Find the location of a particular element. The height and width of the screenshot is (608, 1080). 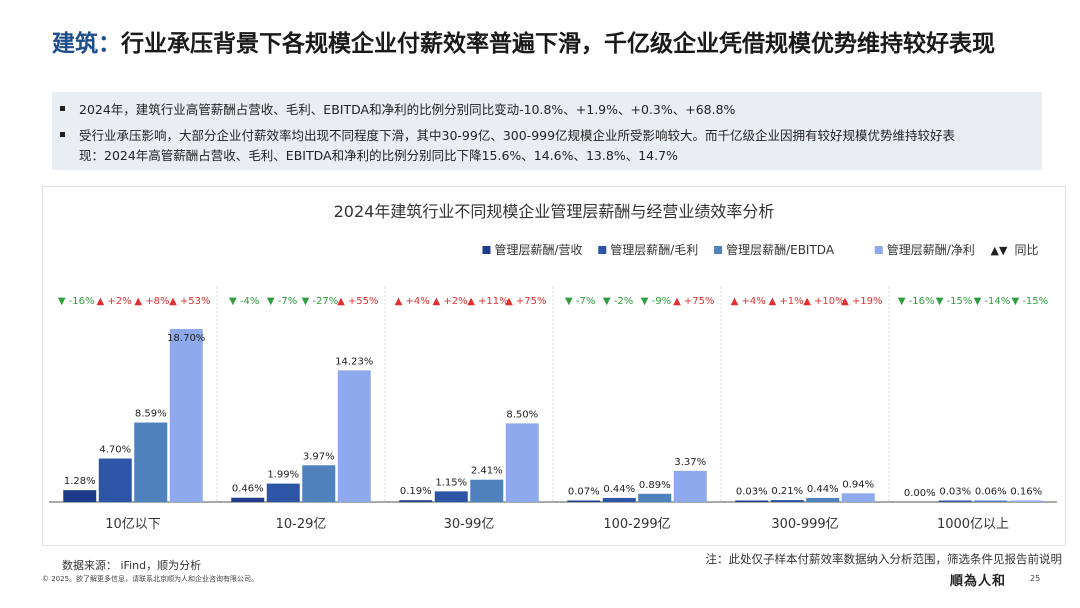

data-label: 8.50% is located at coordinates (522, 414).